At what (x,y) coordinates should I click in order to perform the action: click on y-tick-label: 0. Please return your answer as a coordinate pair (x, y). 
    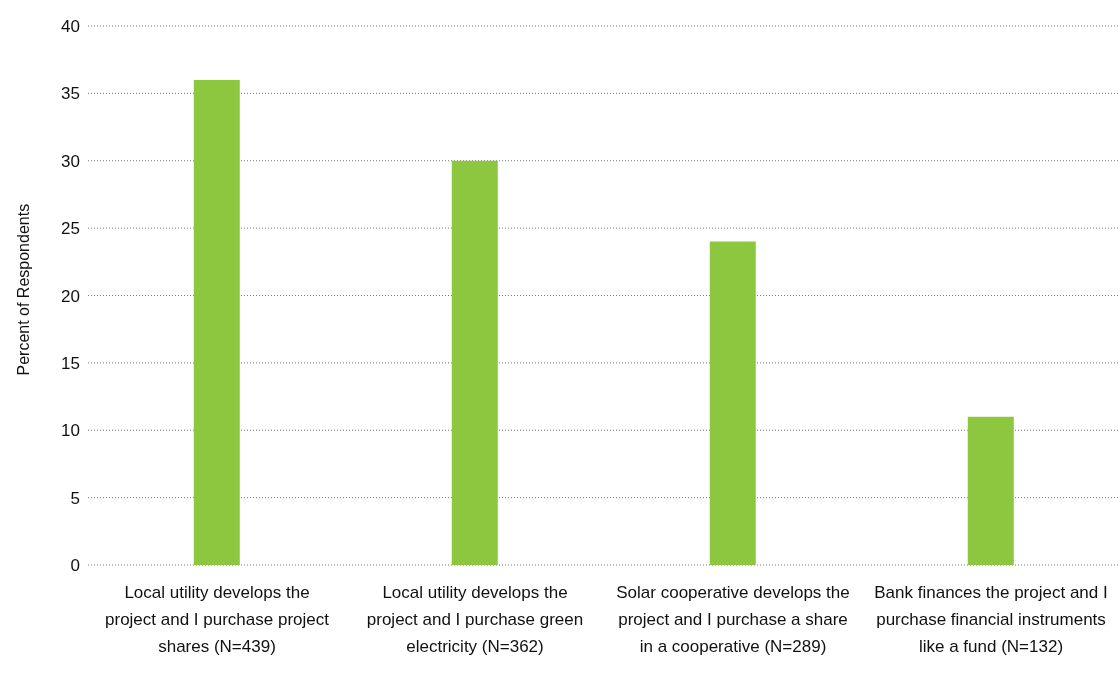
    Looking at the image, I should click on (75, 566).